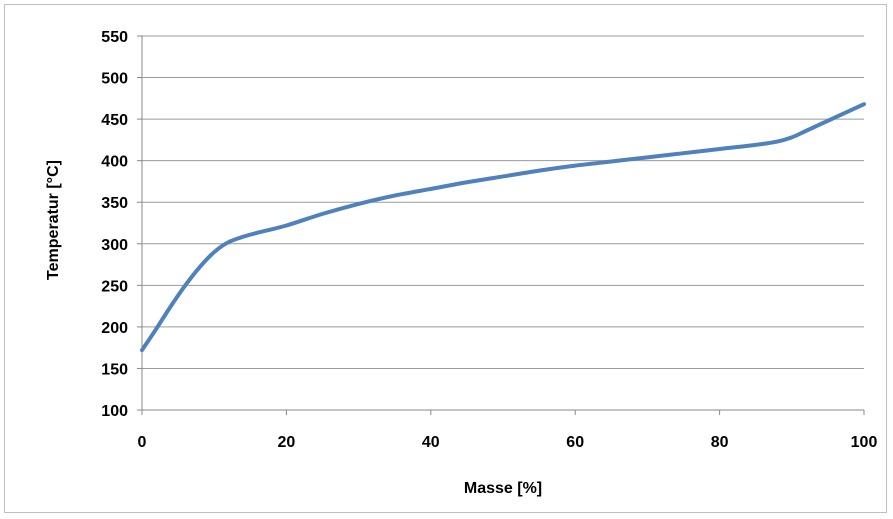 Image resolution: width=893 pixels, height=519 pixels. I want to click on x-tick-label-20: 20, so click(287, 442).